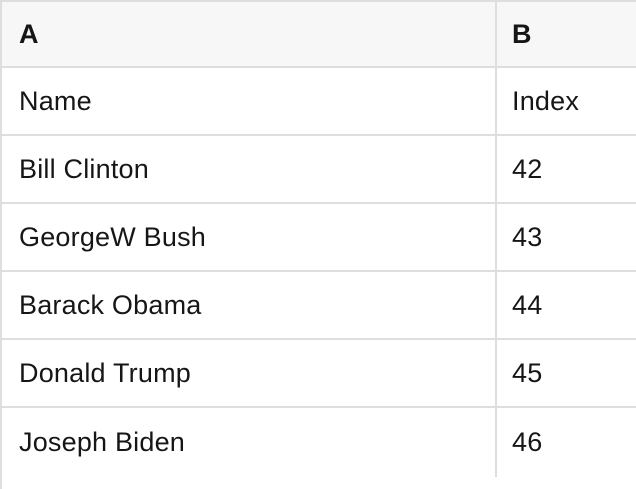 Image resolution: width=636 pixels, height=489 pixels. What do you see at coordinates (522, 33) in the screenshot?
I see `column-header-b: B` at bounding box center [522, 33].